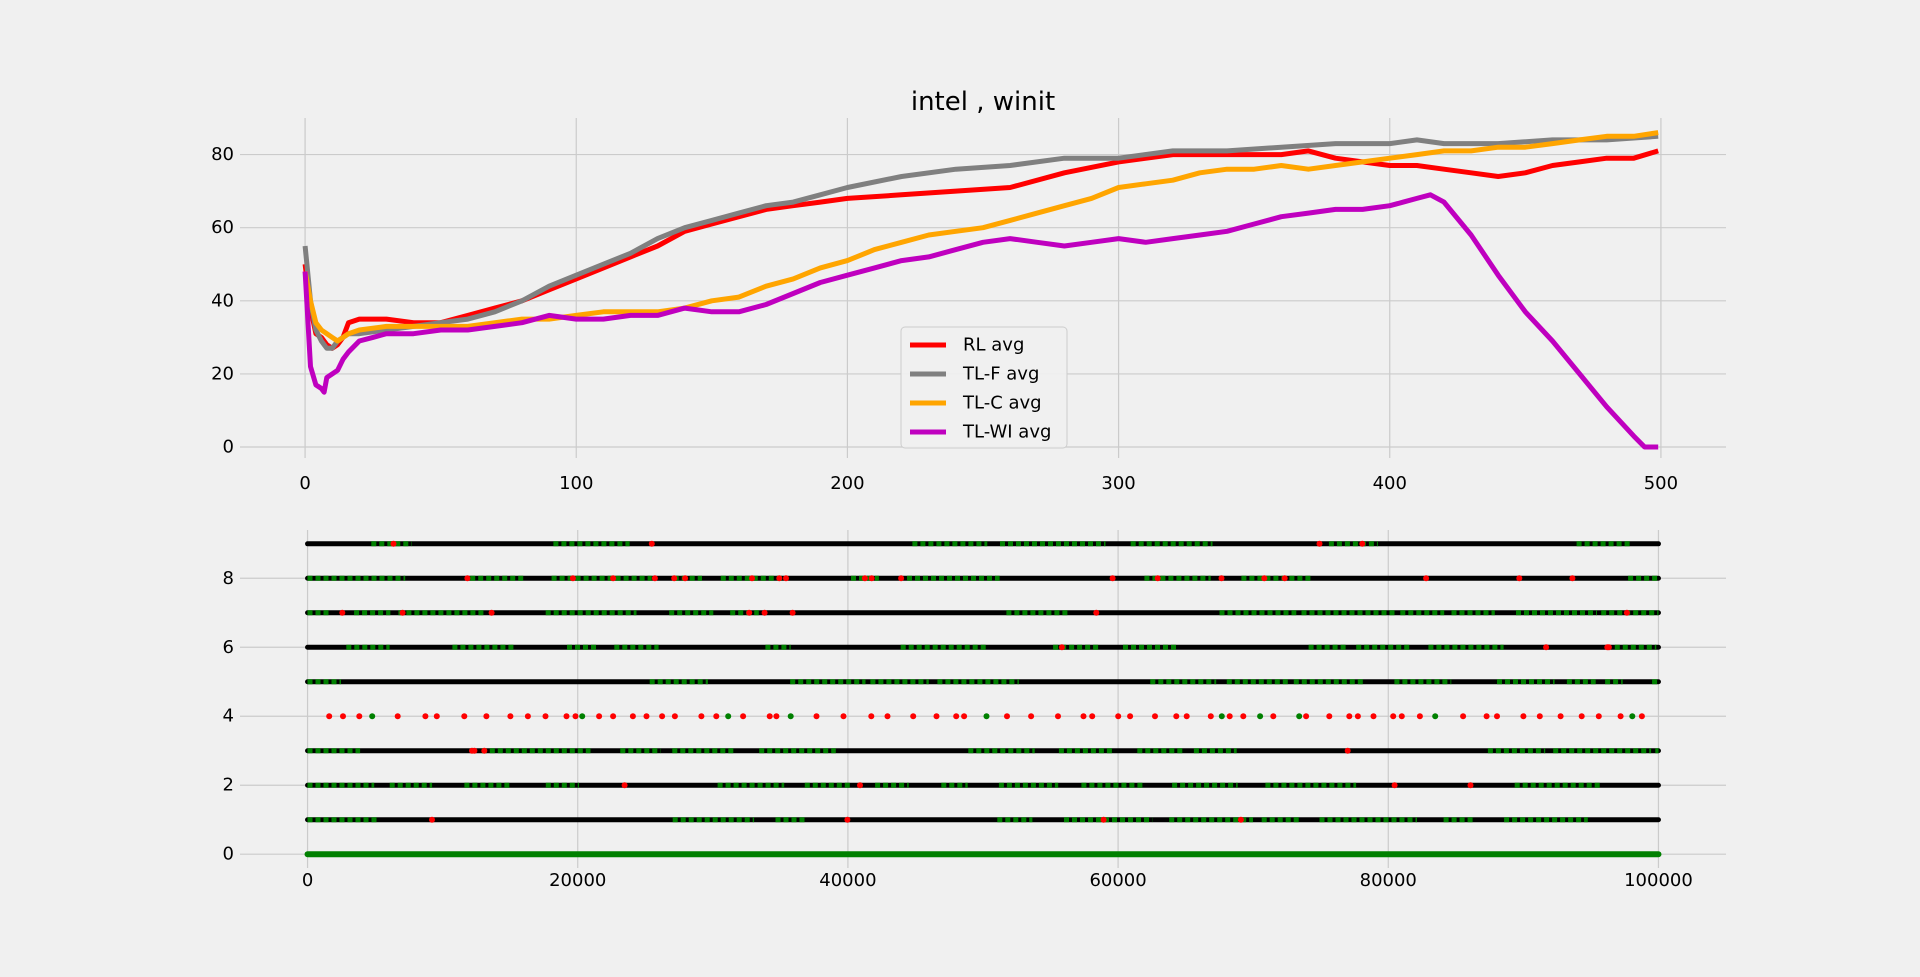 The image size is (1920, 977). What do you see at coordinates (847, 483) in the screenshot?
I see `x-tick-label: 200` at bounding box center [847, 483].